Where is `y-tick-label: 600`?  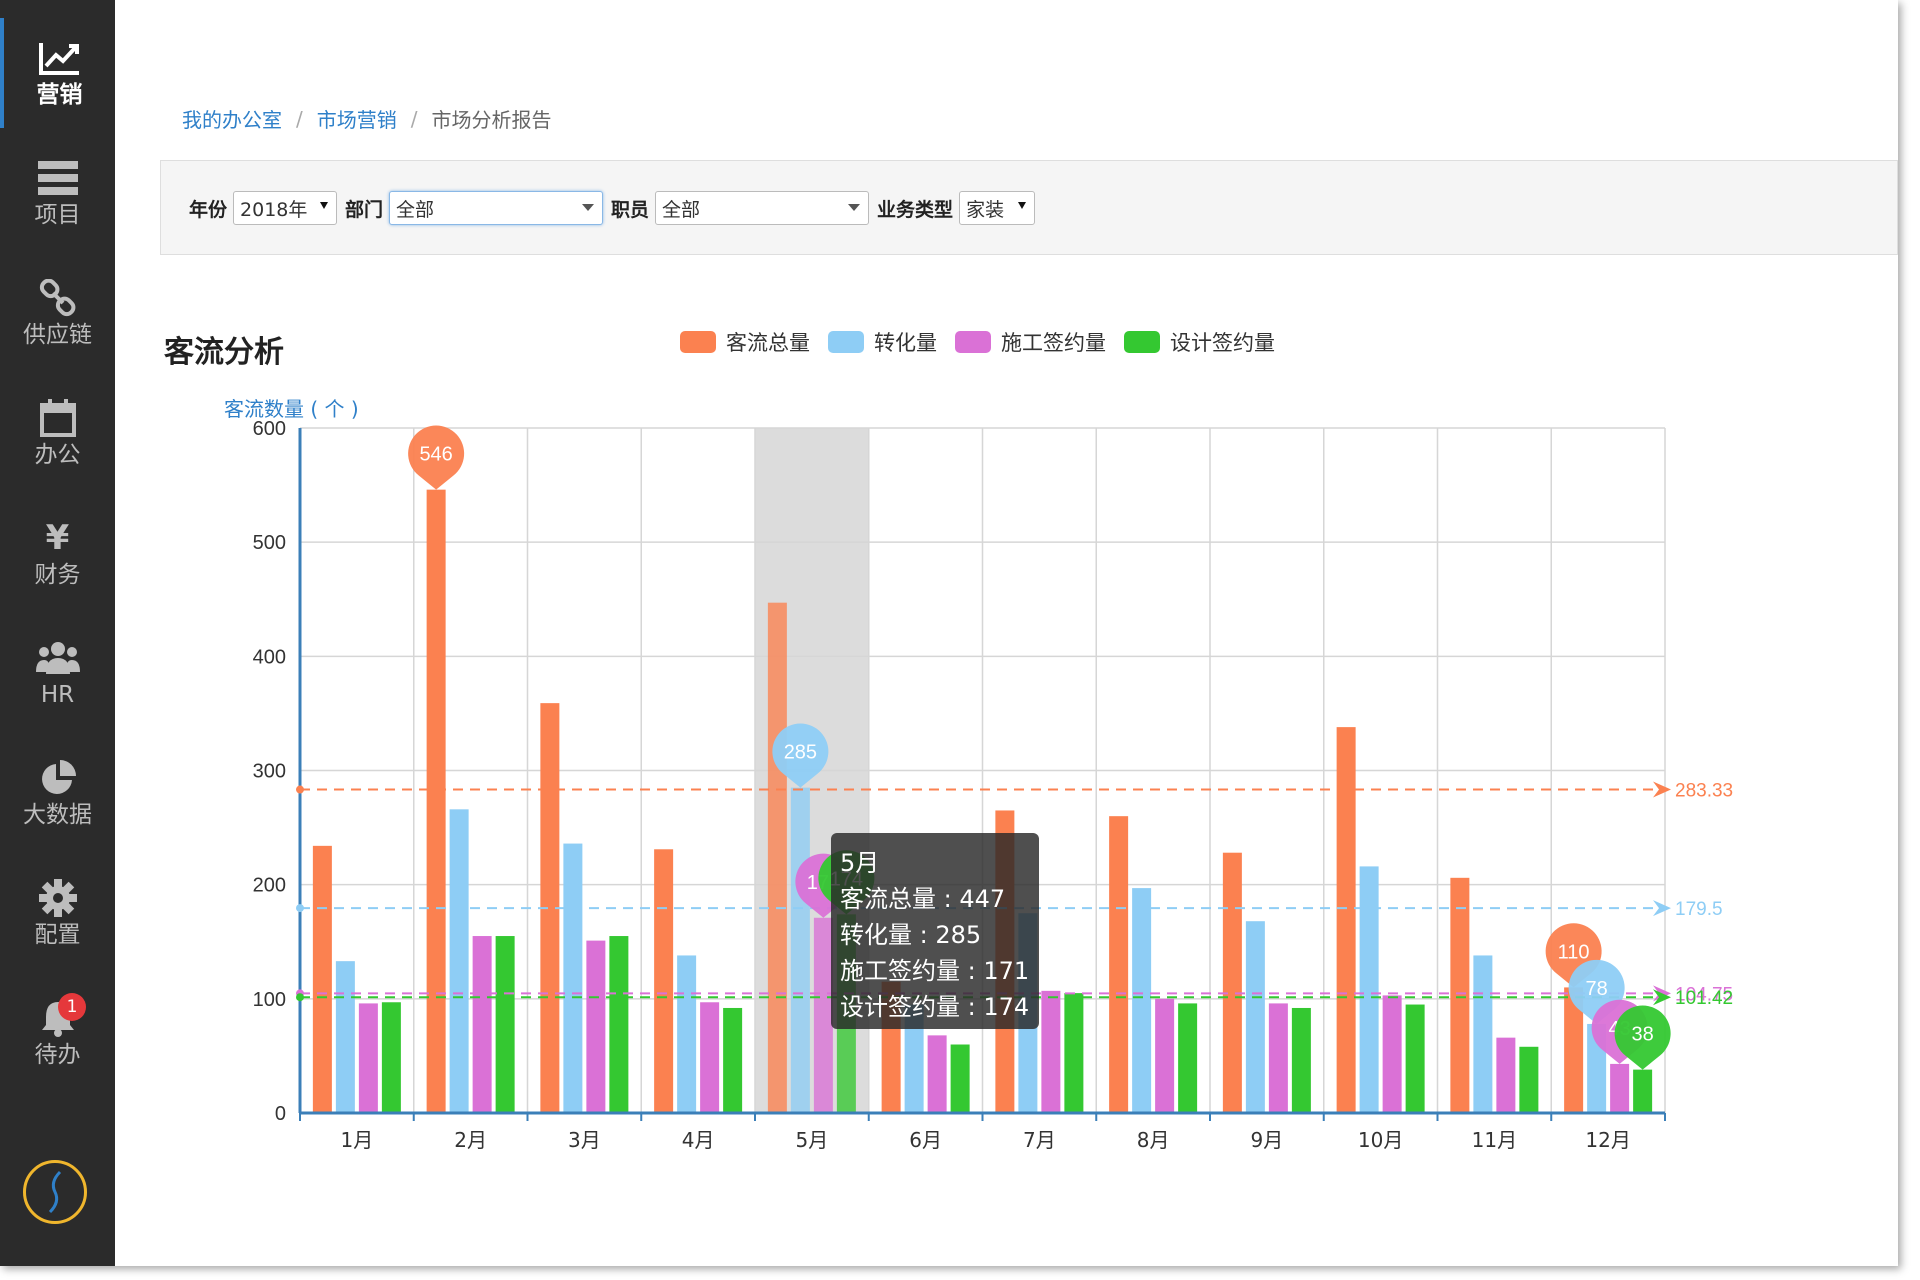
y-tick-label: 600 is located at coordinates (269, 429).